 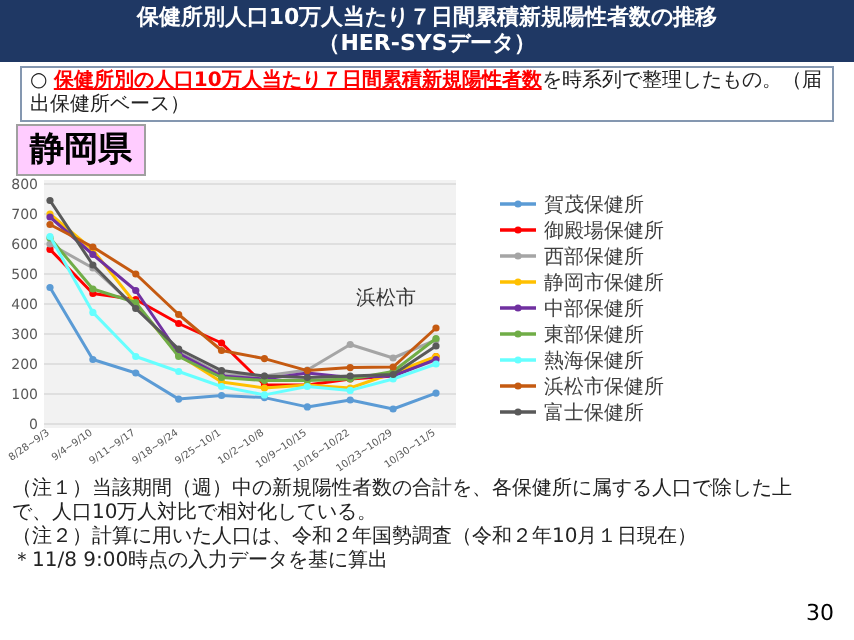 I want to click on chart-title: 保健所別人口10万人当たり７日間累積新規陽性者数の推移（HER-SYSデータ）, so click(x=427, y=31).